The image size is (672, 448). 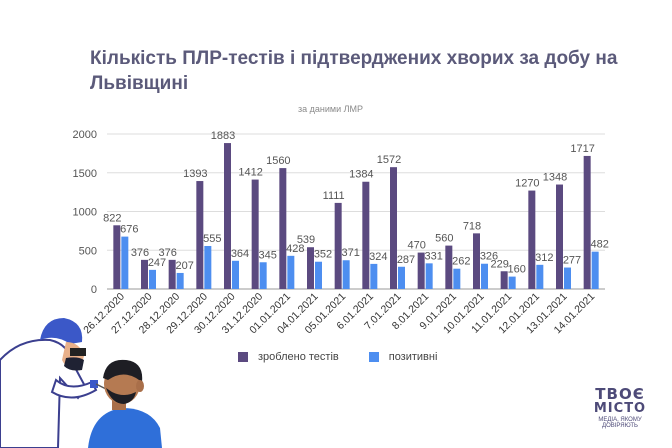 What do you see at coordinates (306, 240) in the screenshot?
I see `data-label-tests: 539` at bounding box center [306, 240].